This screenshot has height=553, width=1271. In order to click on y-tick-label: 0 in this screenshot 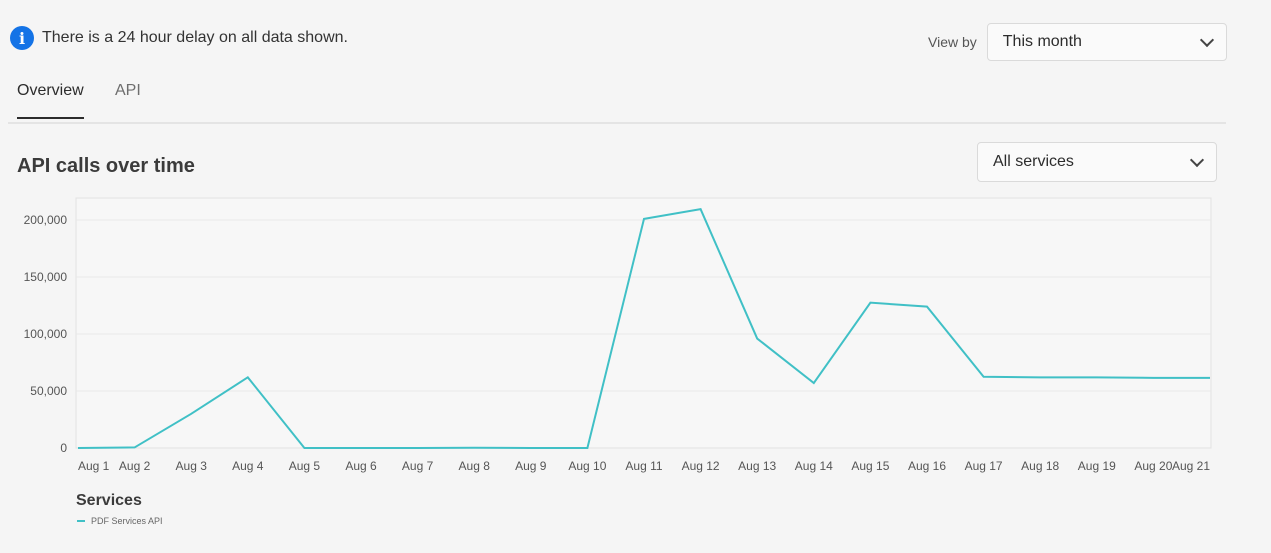, I will do `click(63, 448)`.